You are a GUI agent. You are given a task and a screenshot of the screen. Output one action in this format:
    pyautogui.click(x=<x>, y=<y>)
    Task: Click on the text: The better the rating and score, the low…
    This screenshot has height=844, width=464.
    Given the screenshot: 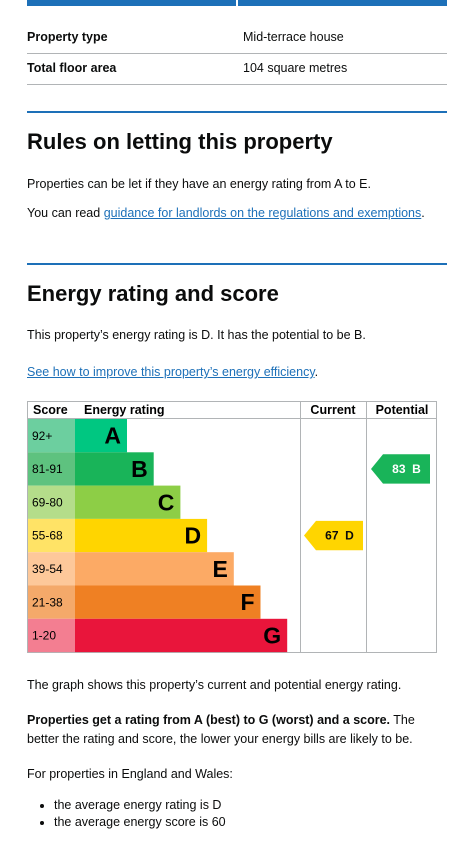 What is the action you would take?
    pyautogui.click(x=221, y=729)
    